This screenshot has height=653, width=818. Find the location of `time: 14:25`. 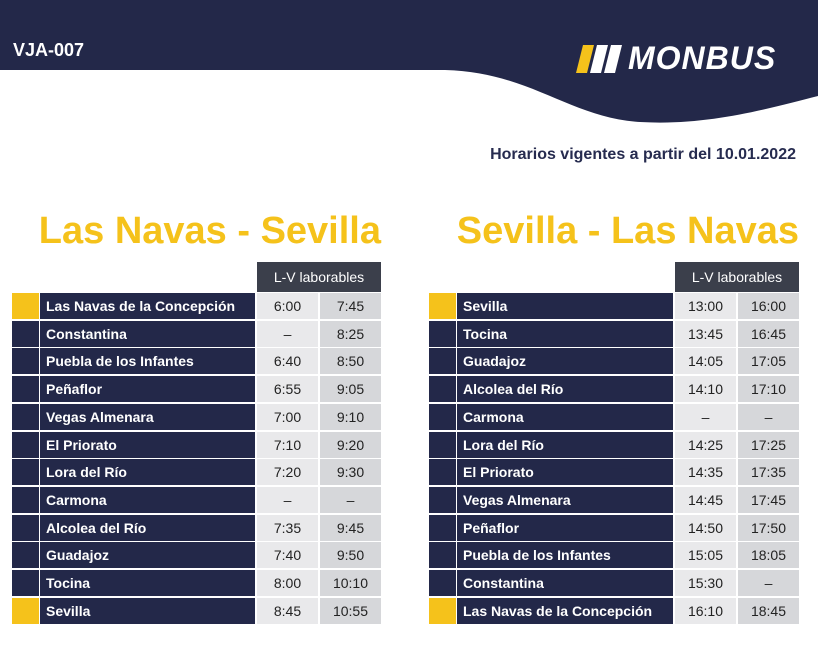

time: 14:25 is located at coordinates (705, 444).